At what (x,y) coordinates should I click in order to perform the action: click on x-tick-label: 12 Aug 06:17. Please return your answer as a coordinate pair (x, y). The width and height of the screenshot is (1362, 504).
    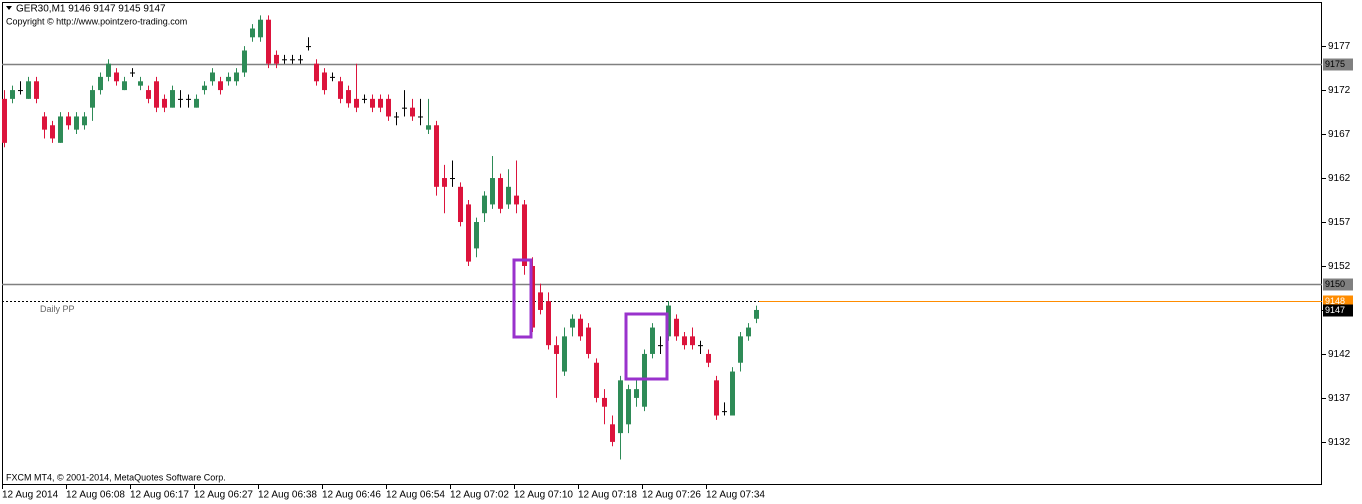
    Looking at the image, I should click on (159, 495).